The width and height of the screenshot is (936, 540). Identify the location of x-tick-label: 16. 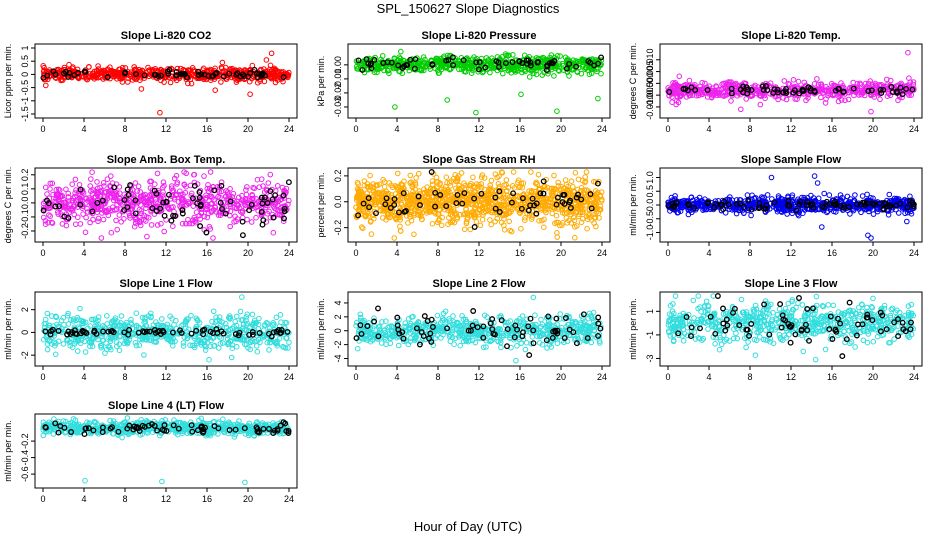
(207, 253).